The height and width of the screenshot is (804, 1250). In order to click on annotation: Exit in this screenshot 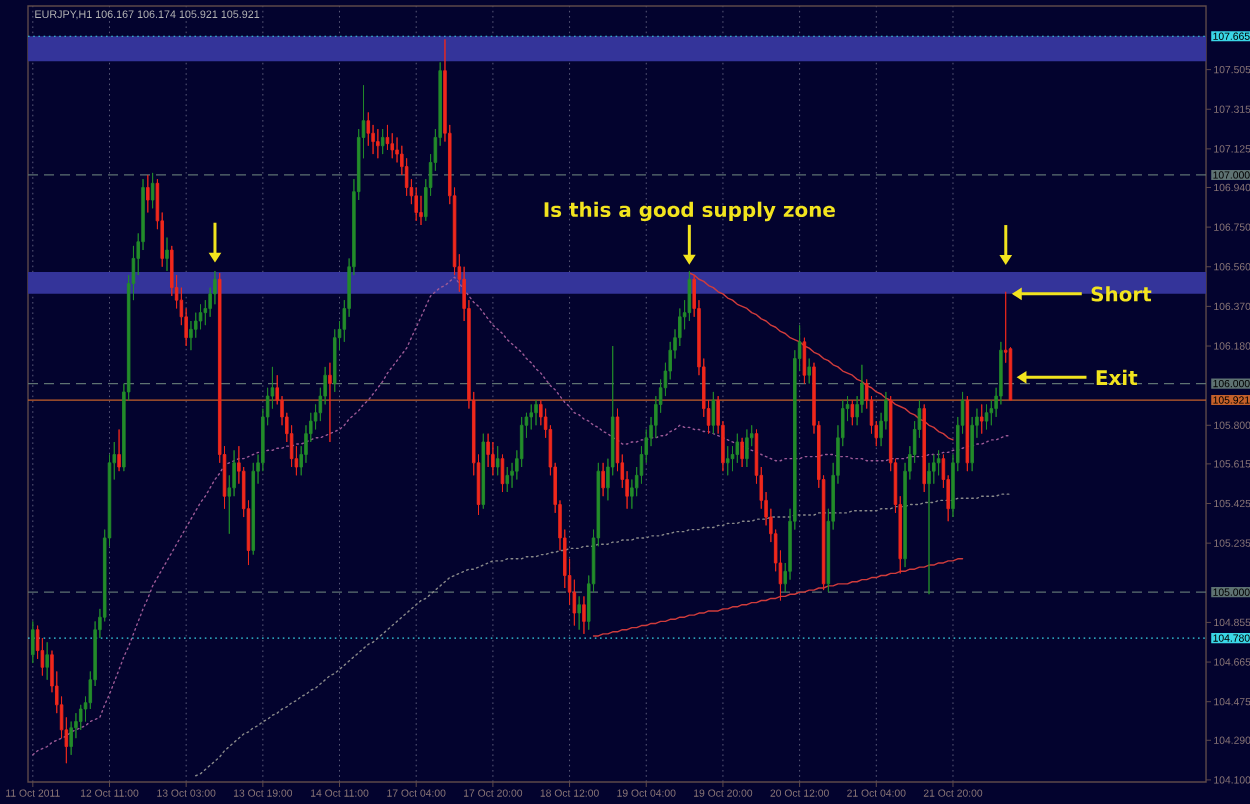, I will do `click(1117, 377)`.